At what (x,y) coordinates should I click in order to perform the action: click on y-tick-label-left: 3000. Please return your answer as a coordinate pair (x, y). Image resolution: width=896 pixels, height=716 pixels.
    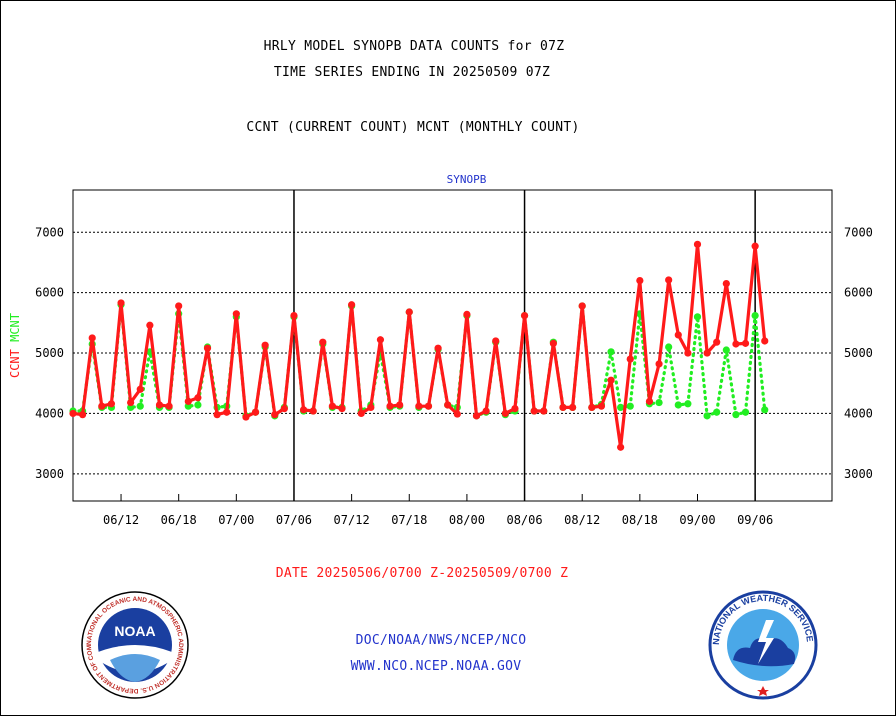
    Looking at the image, I should click on (49, 474).